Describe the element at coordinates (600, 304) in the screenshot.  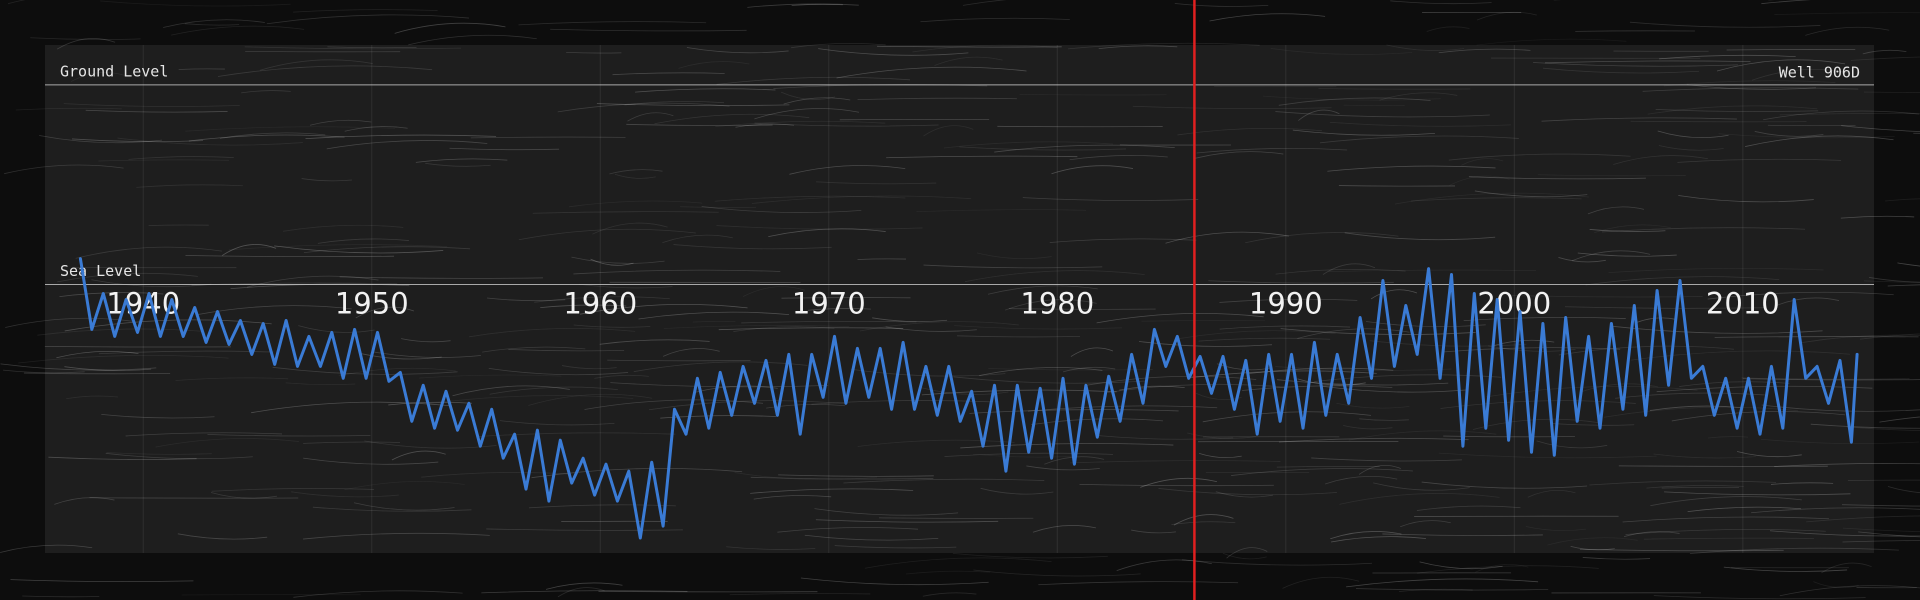
I see `x-tick-label: 1960` at that location.